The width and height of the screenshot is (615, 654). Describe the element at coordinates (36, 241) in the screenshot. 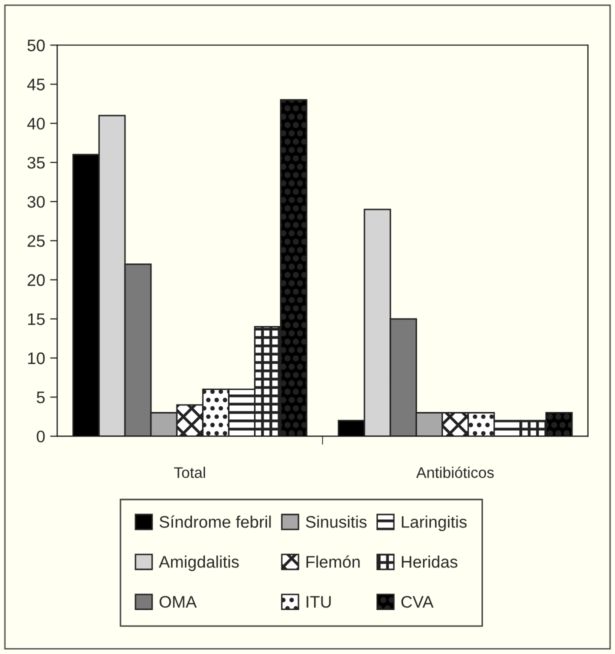

I see `y-tick-label: 25` at that location.